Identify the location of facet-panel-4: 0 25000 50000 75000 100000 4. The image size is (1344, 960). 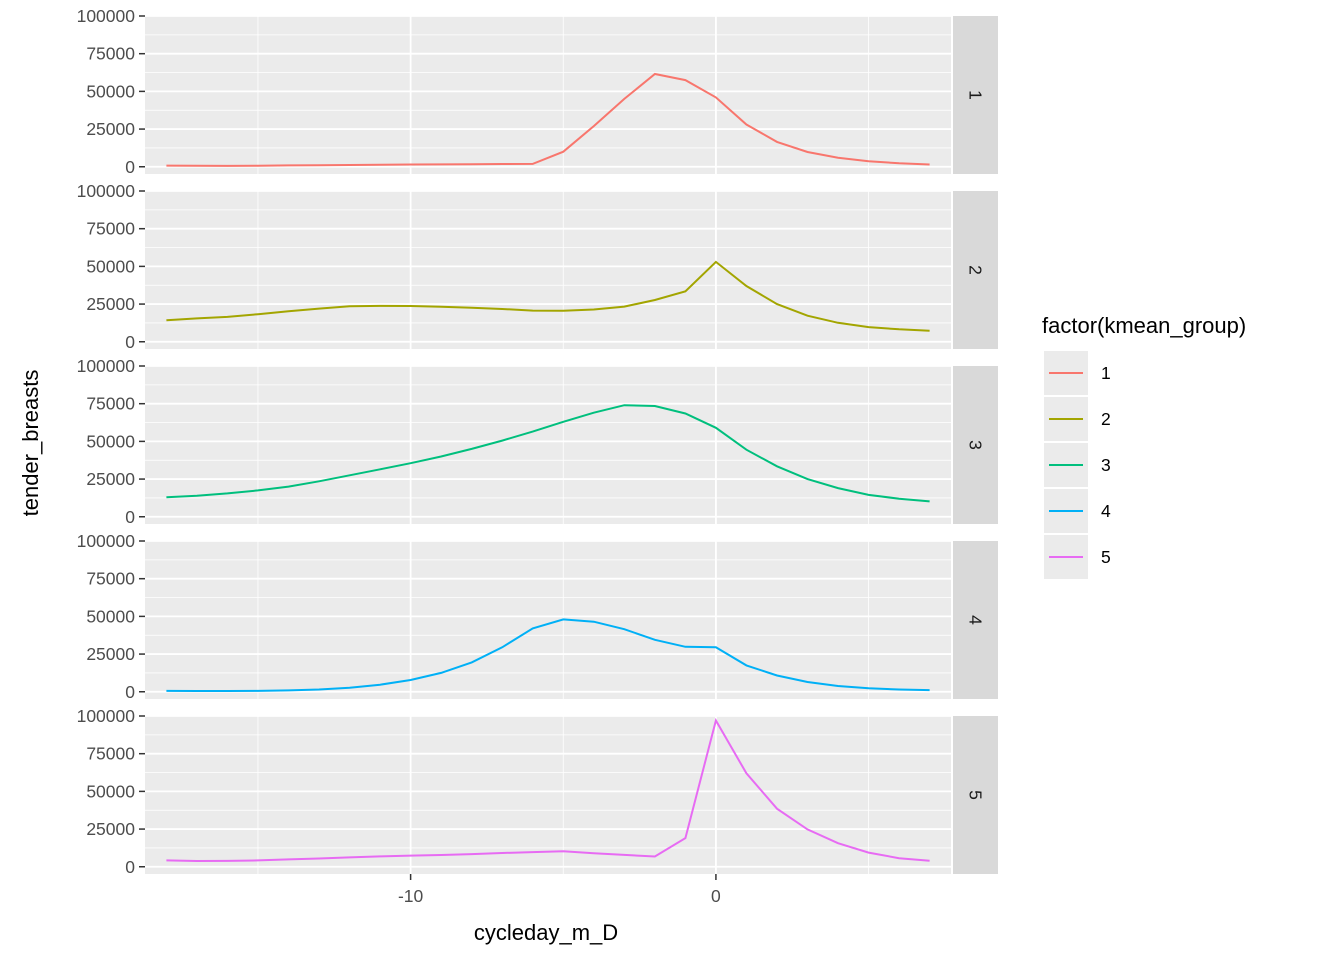
(537, 616).